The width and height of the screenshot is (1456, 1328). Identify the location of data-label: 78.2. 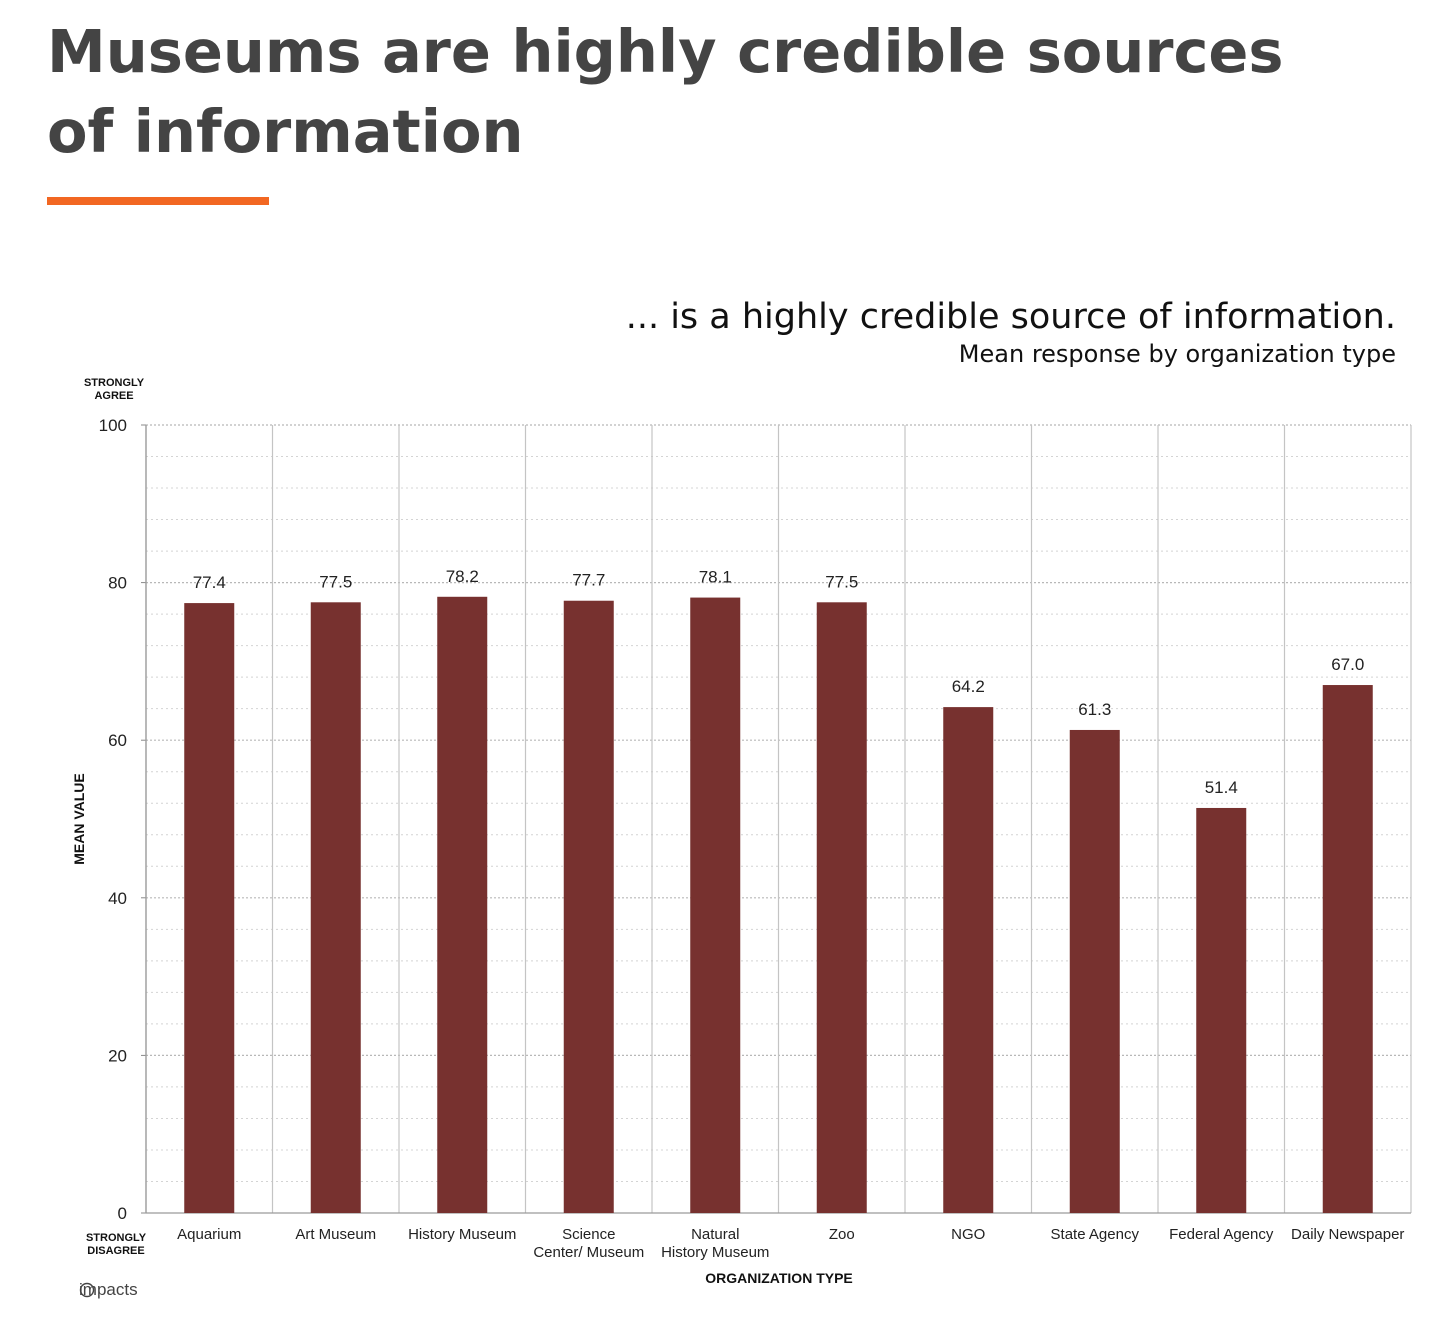
(462, 576).